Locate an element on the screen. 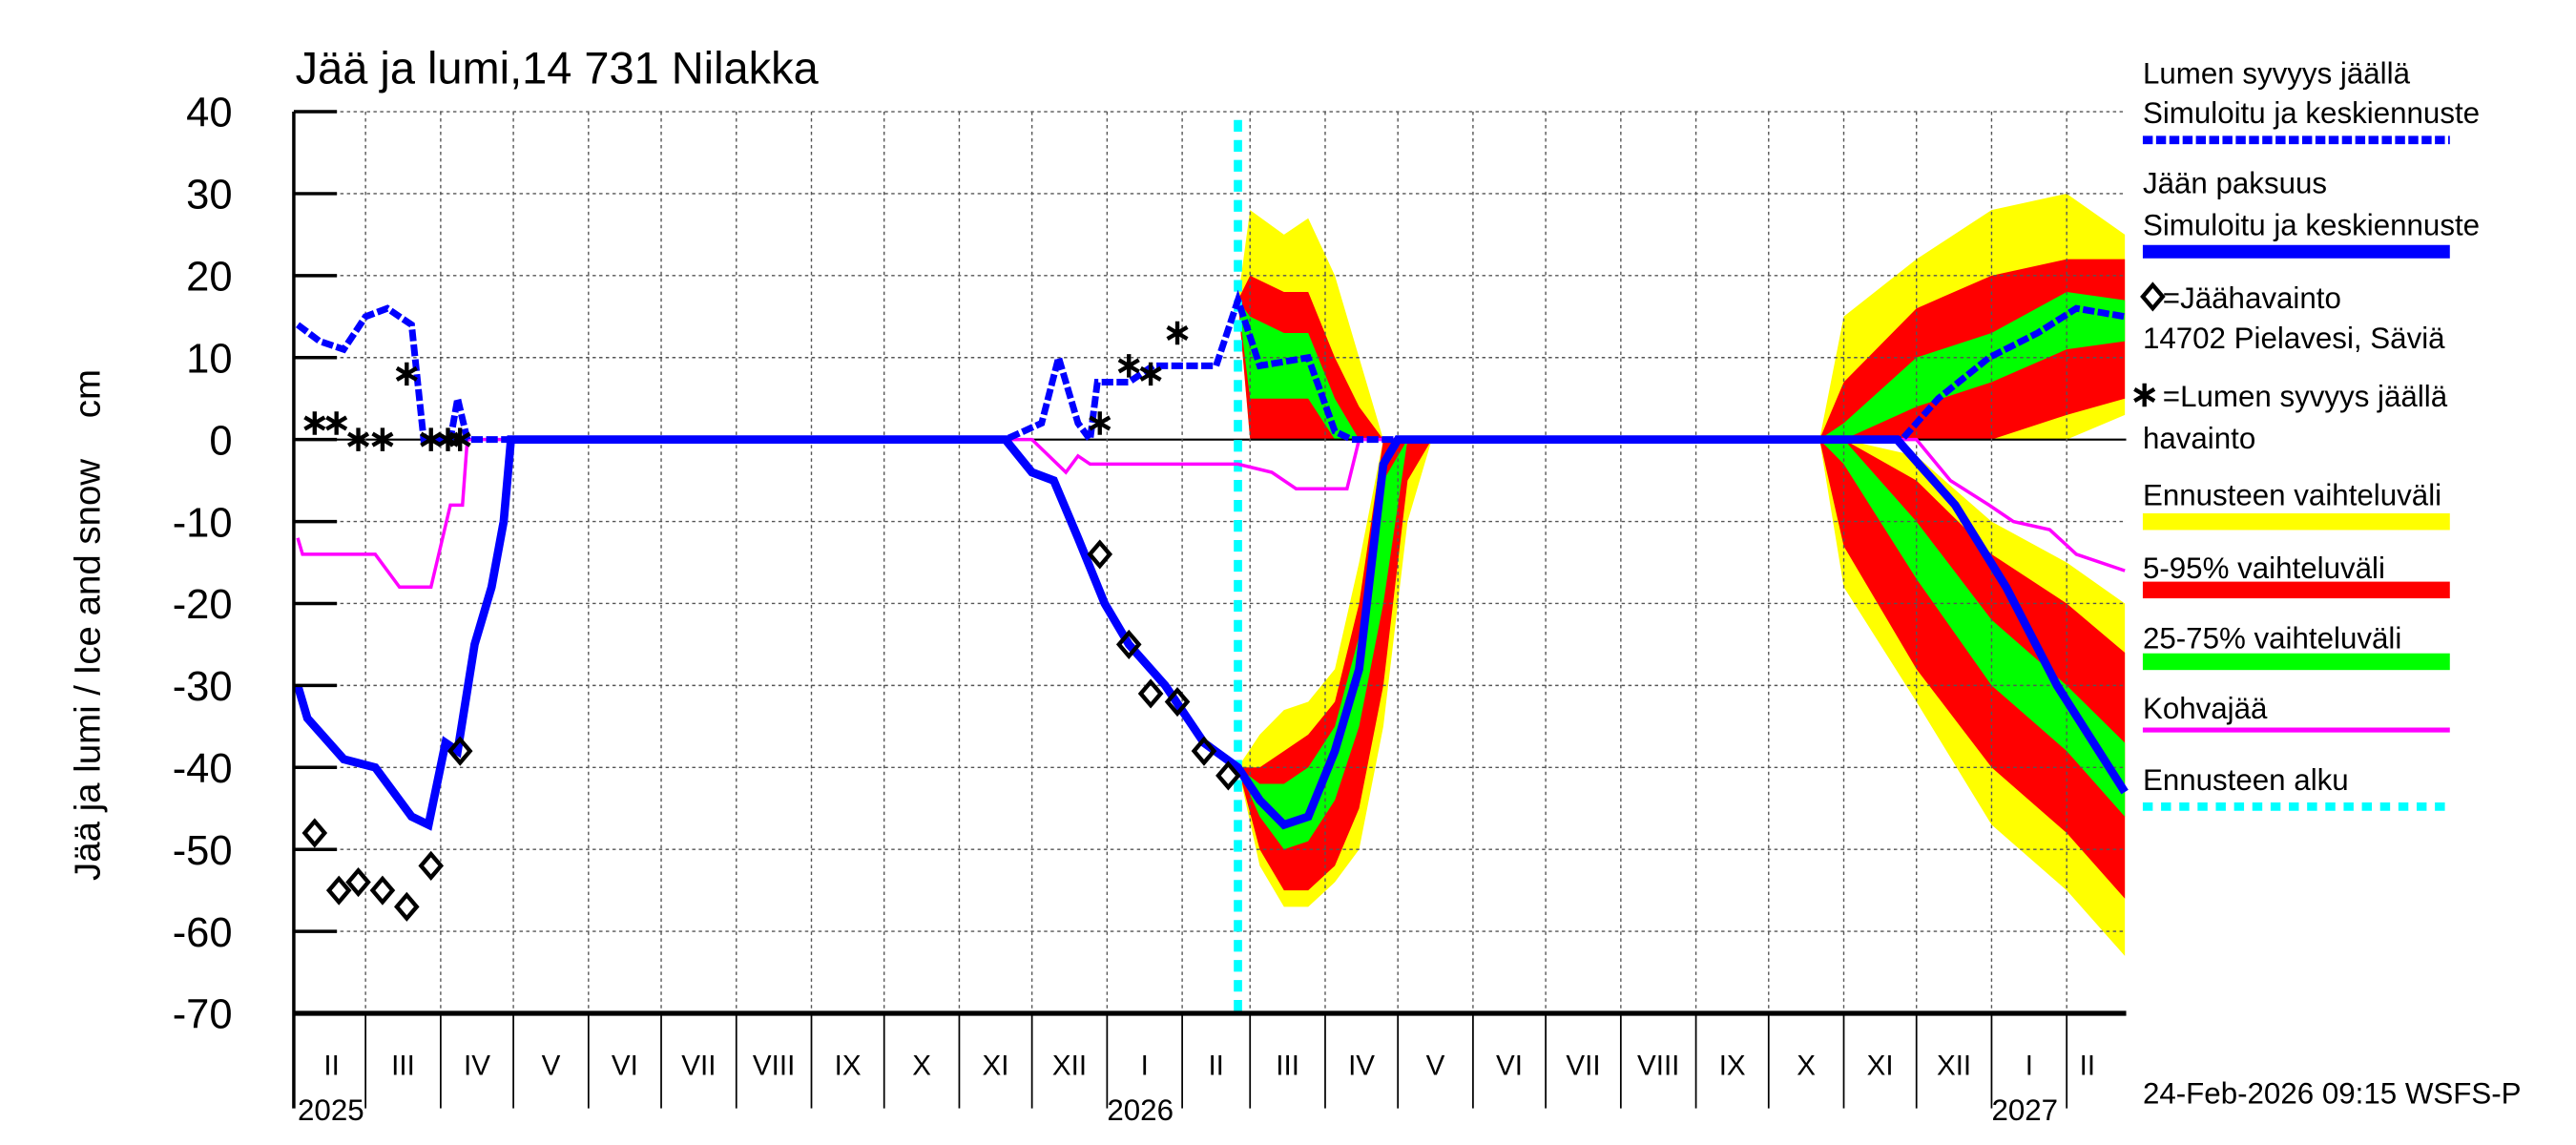 This screenshot has height=1145, width=2576. legend-diamond-icon is located at coordinates (2153, 296).